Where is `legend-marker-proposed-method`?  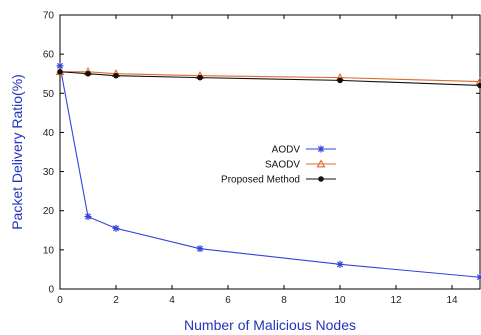
legend-marker-proposed-method is located at coordinates (321, 179).